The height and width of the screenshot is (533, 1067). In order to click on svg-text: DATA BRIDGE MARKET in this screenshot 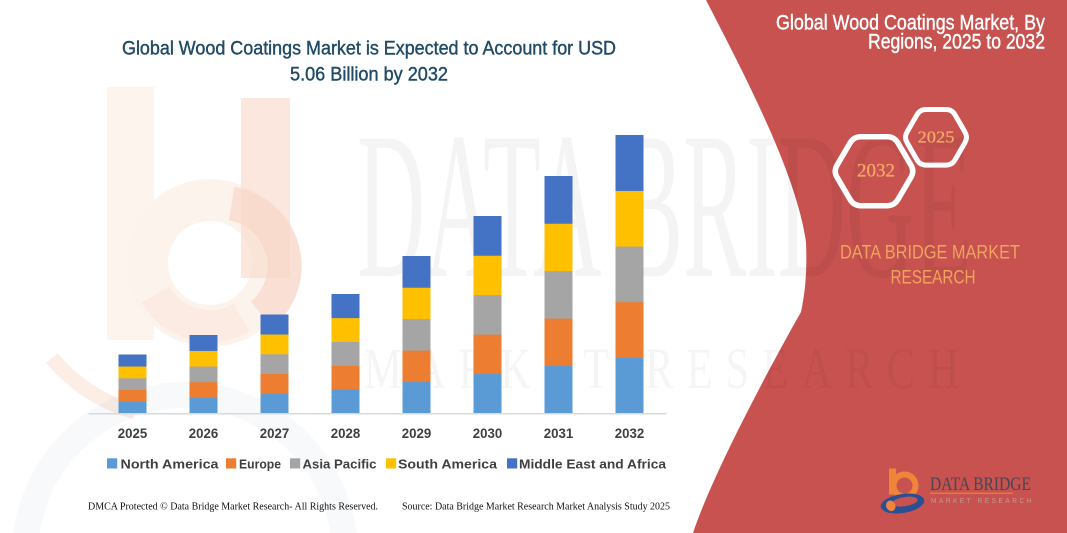, I will do `click(930, 253)`.